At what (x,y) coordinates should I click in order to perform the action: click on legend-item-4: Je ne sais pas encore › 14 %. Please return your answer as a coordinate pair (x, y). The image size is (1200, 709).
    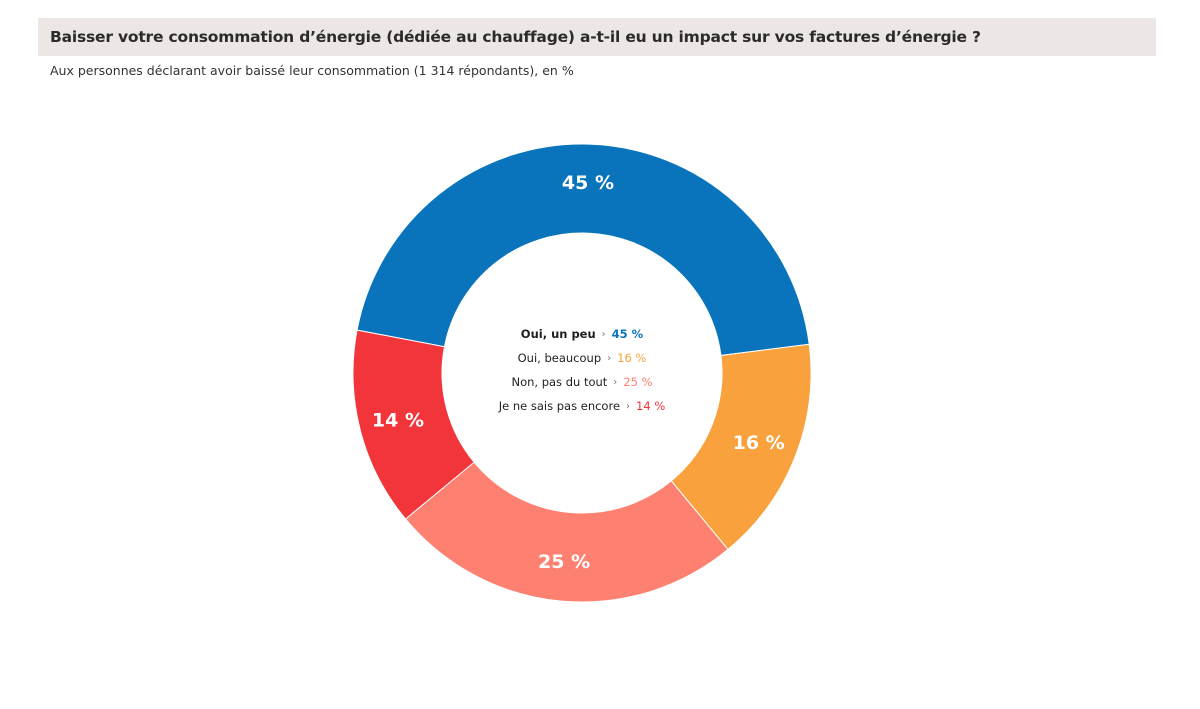
    Looking at the image, I should click on (582, 406).